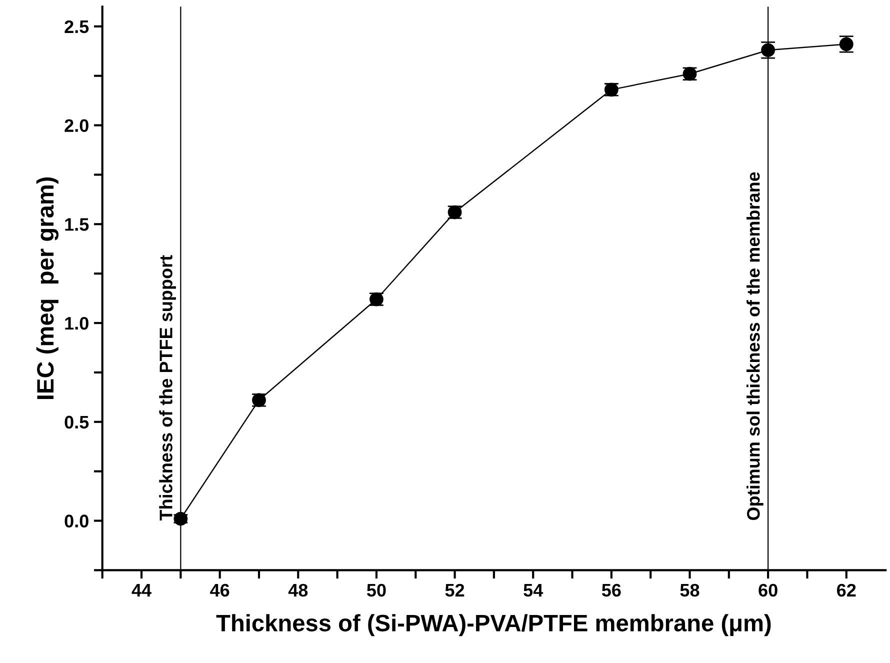 This screenshot has height=663, width=890. Describe the element at coordinates (76, 27) in the screenshot. I see `y-tick-label: 2.5` at that location.